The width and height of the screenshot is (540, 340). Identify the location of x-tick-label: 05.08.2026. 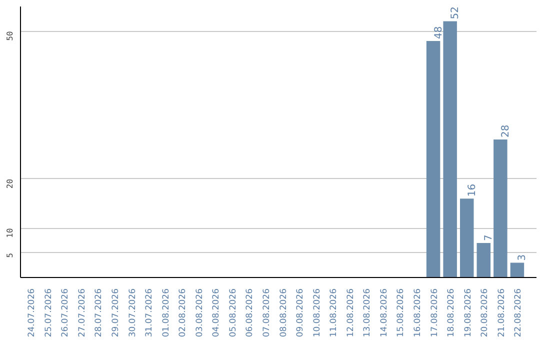
(233, 313).